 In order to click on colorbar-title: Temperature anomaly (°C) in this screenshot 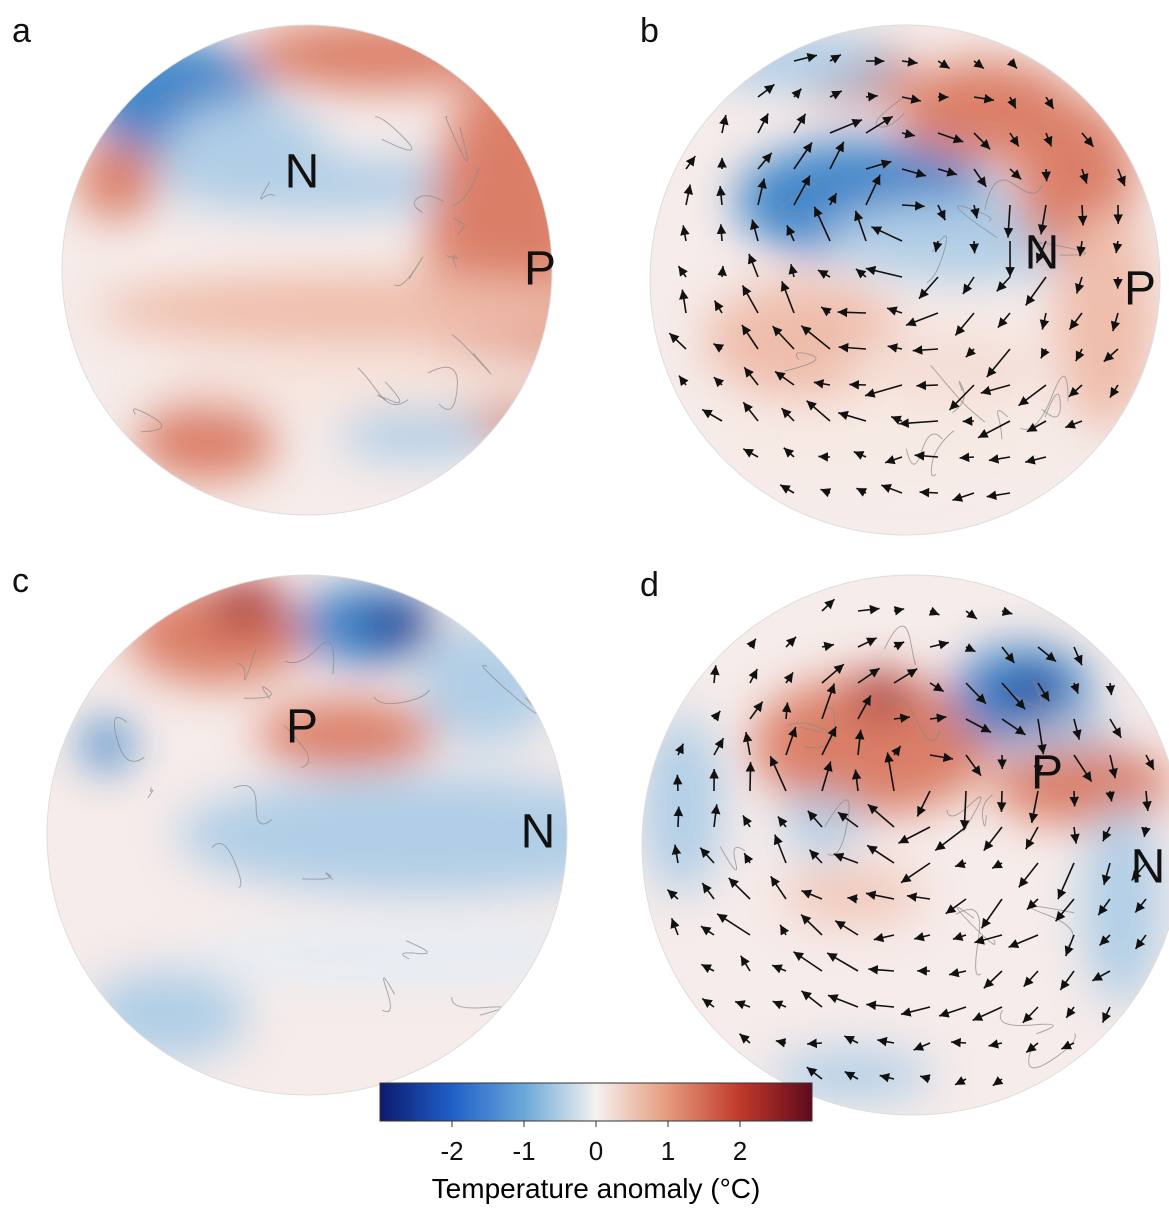, I will do `click(596, 1188)`.